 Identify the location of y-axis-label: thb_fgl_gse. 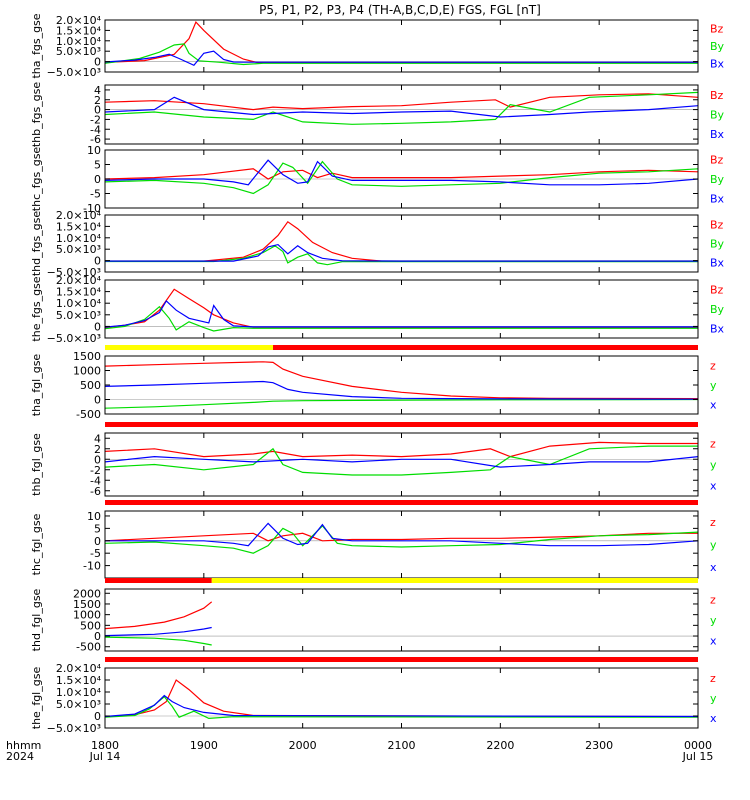
(36, 464).